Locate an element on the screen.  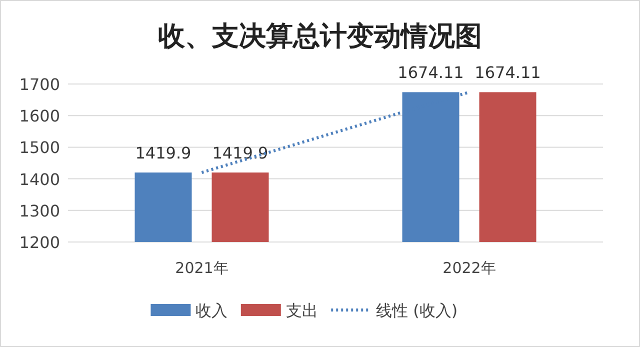
x-tick-label: 2021年 is located at coordinates (201, 268).